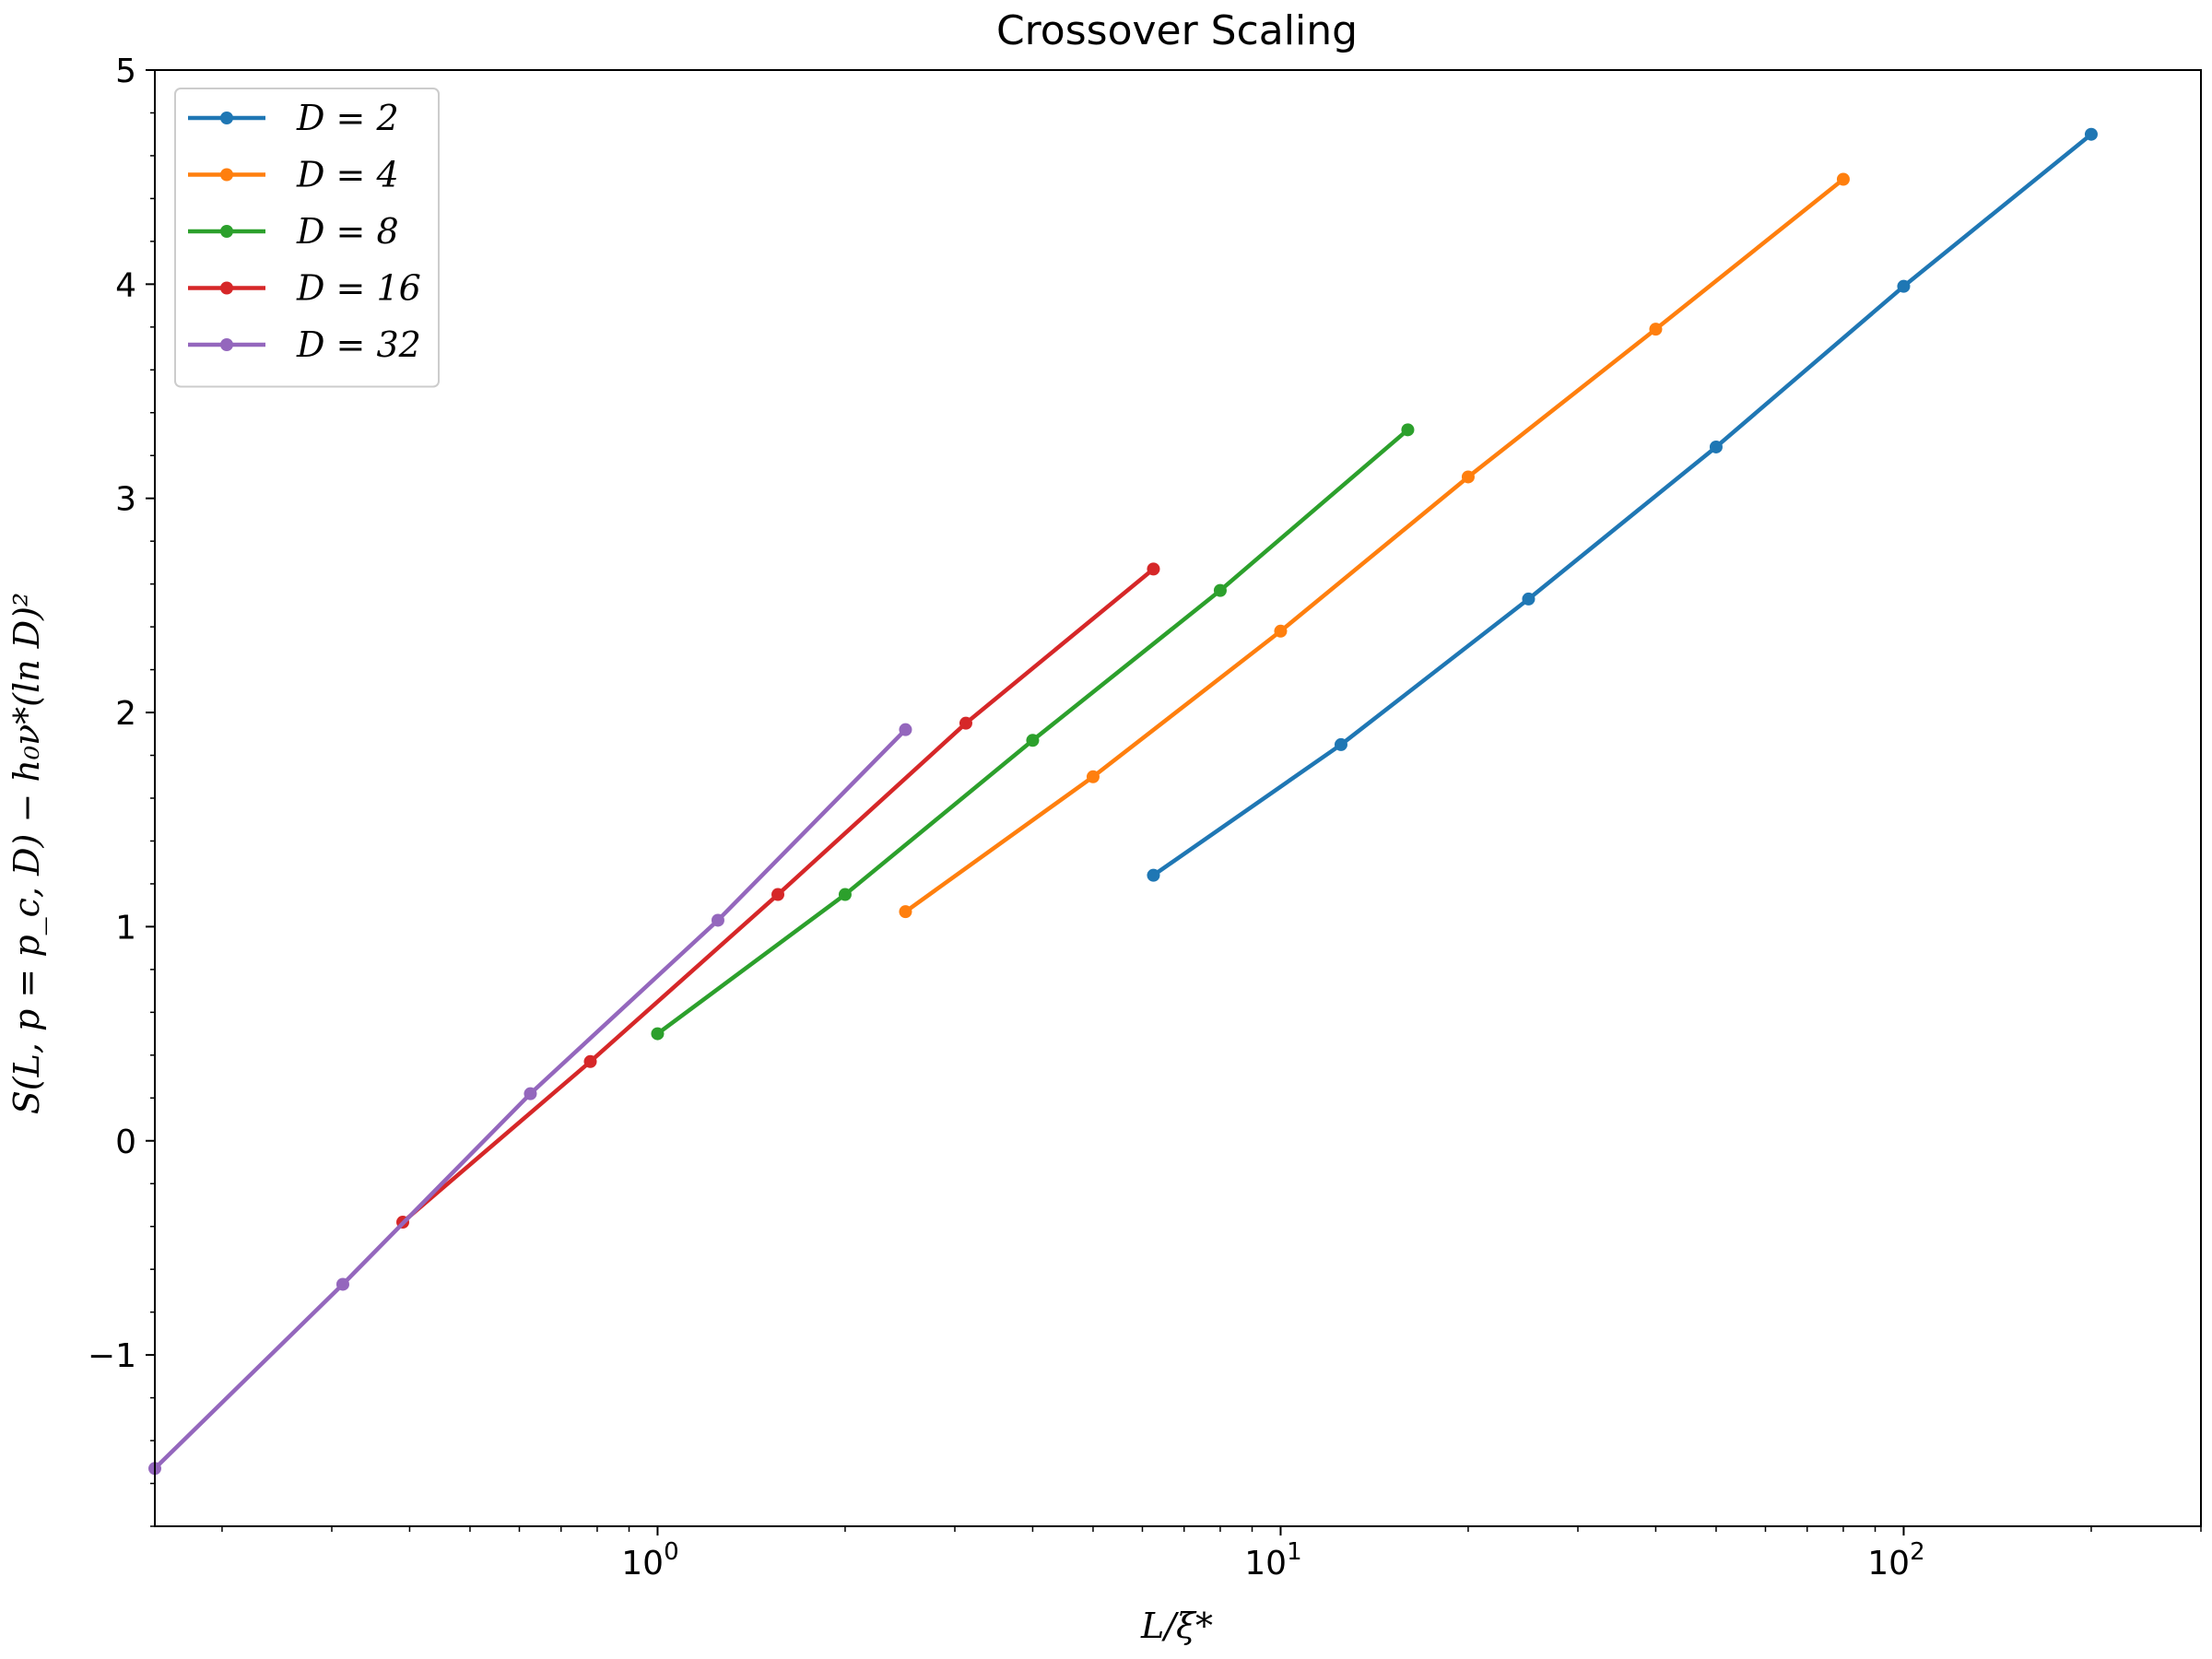 The image size is (2212, 1659). I want to click on y-tick-label: 5, so click(125, 71).